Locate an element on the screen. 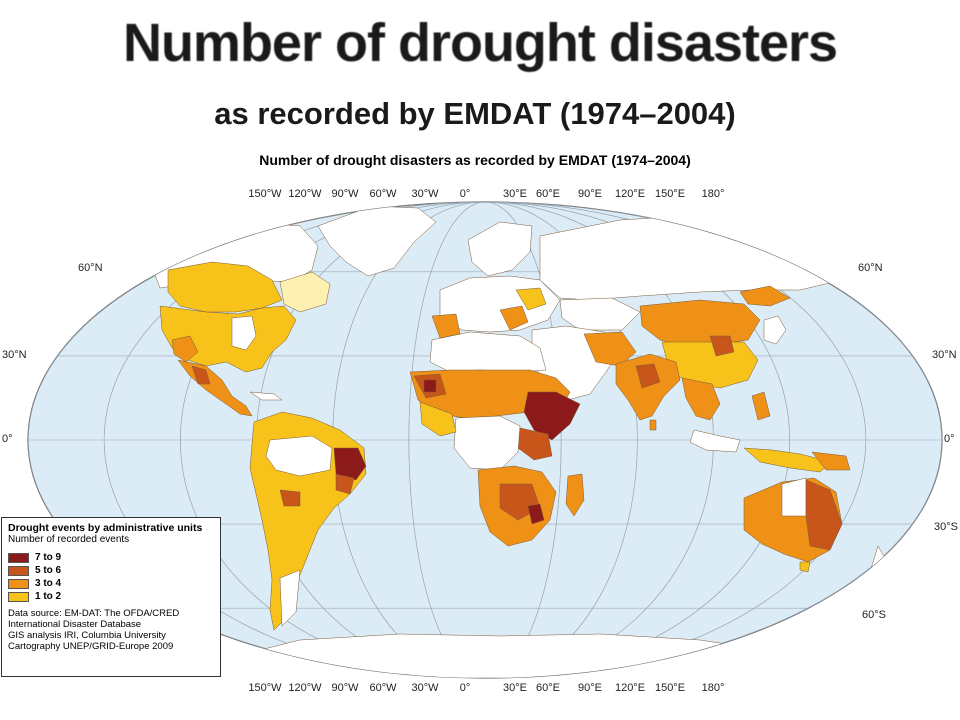 The height and width of the screenshot is (720, 960). philippines is located at coordinates (761, 406).